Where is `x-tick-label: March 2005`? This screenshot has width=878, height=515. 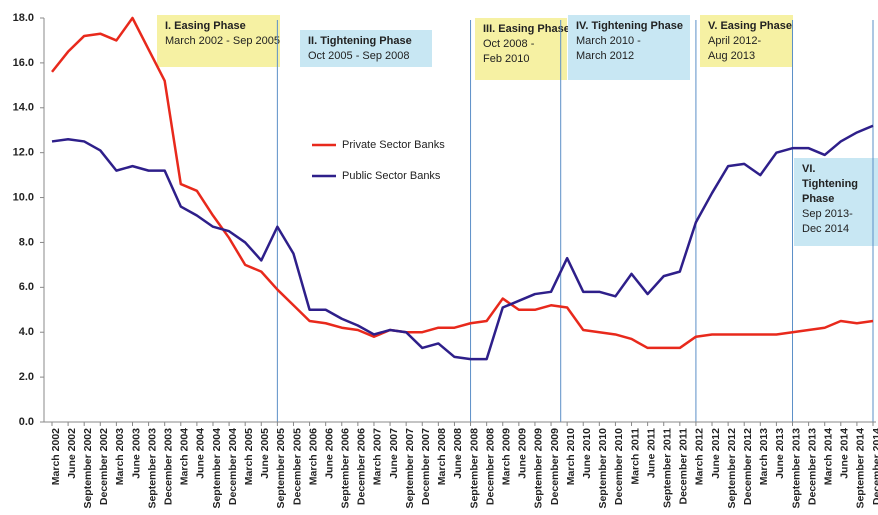 x-tick-label: March 2005 is located at coordinates (249, 456).